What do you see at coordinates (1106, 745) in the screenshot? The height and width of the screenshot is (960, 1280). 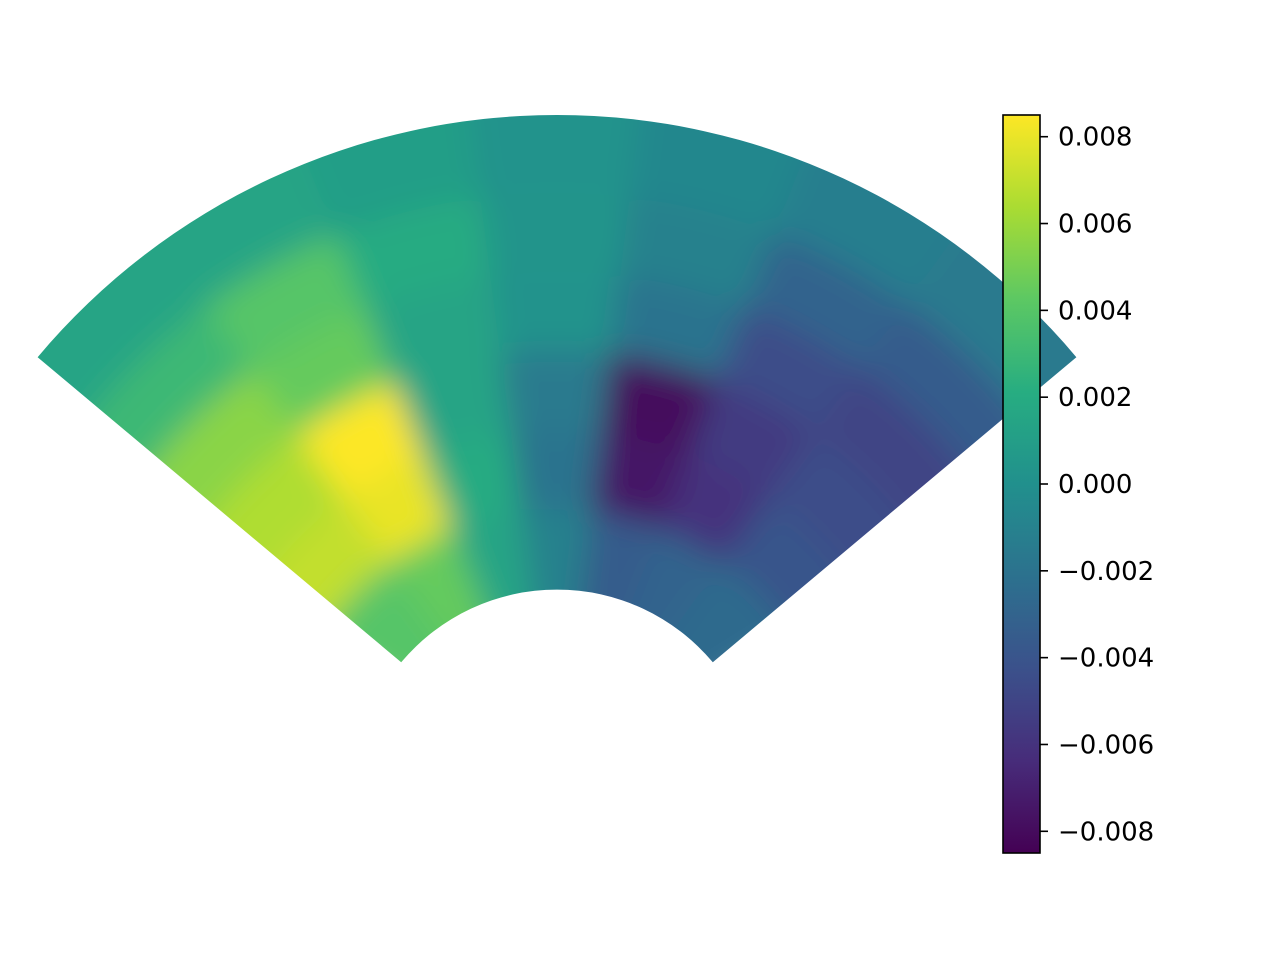 I see `colorbar-tick-label: −0.006` at bounding box center [1106, 745].